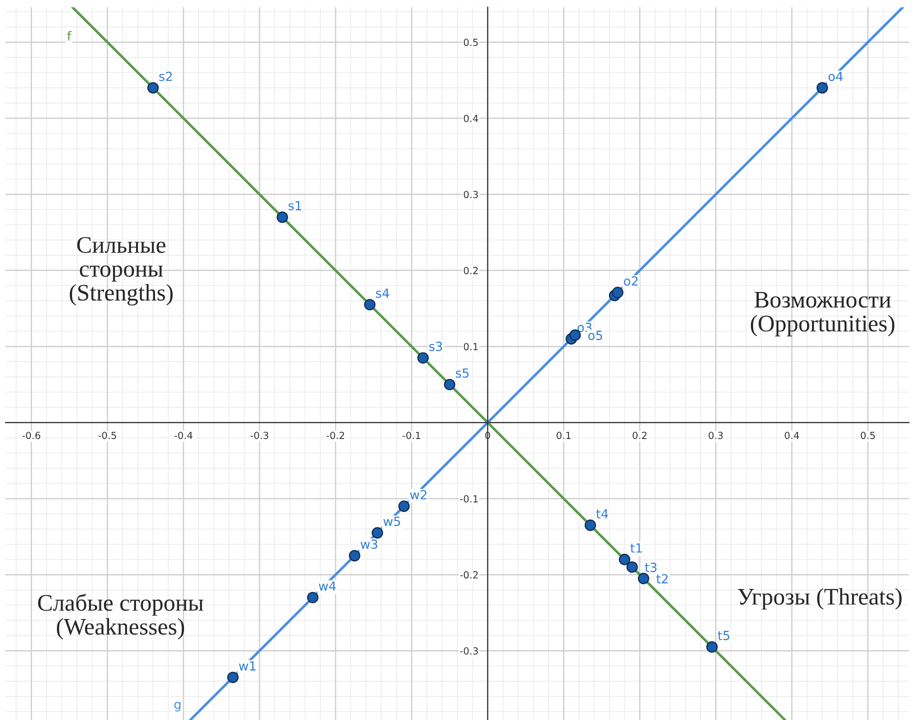 The width and height of the screenshot is (920, 720). Describe the element at coordinates (867, 436) in the screenshot. I see `x-tick-label: 0.5` at that location.